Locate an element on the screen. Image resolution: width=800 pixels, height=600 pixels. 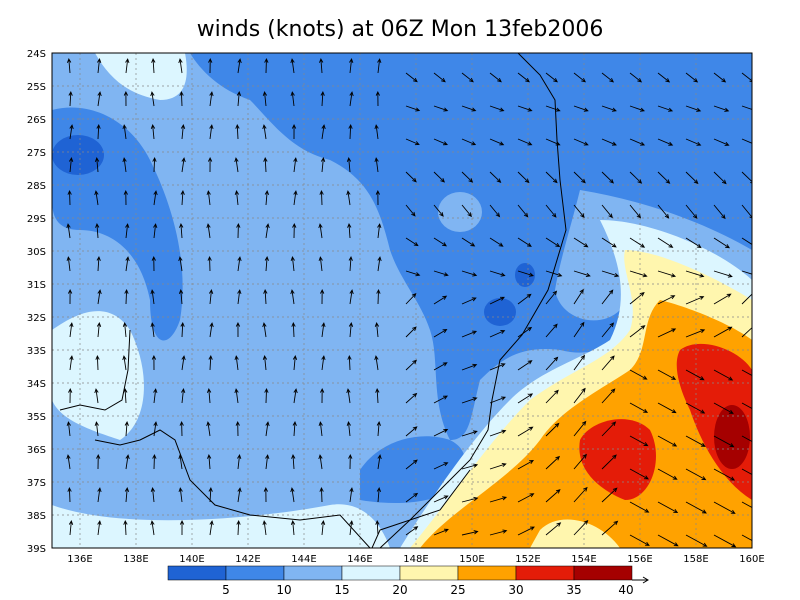
lat-label: 25S is located at coordinates (36, 87).